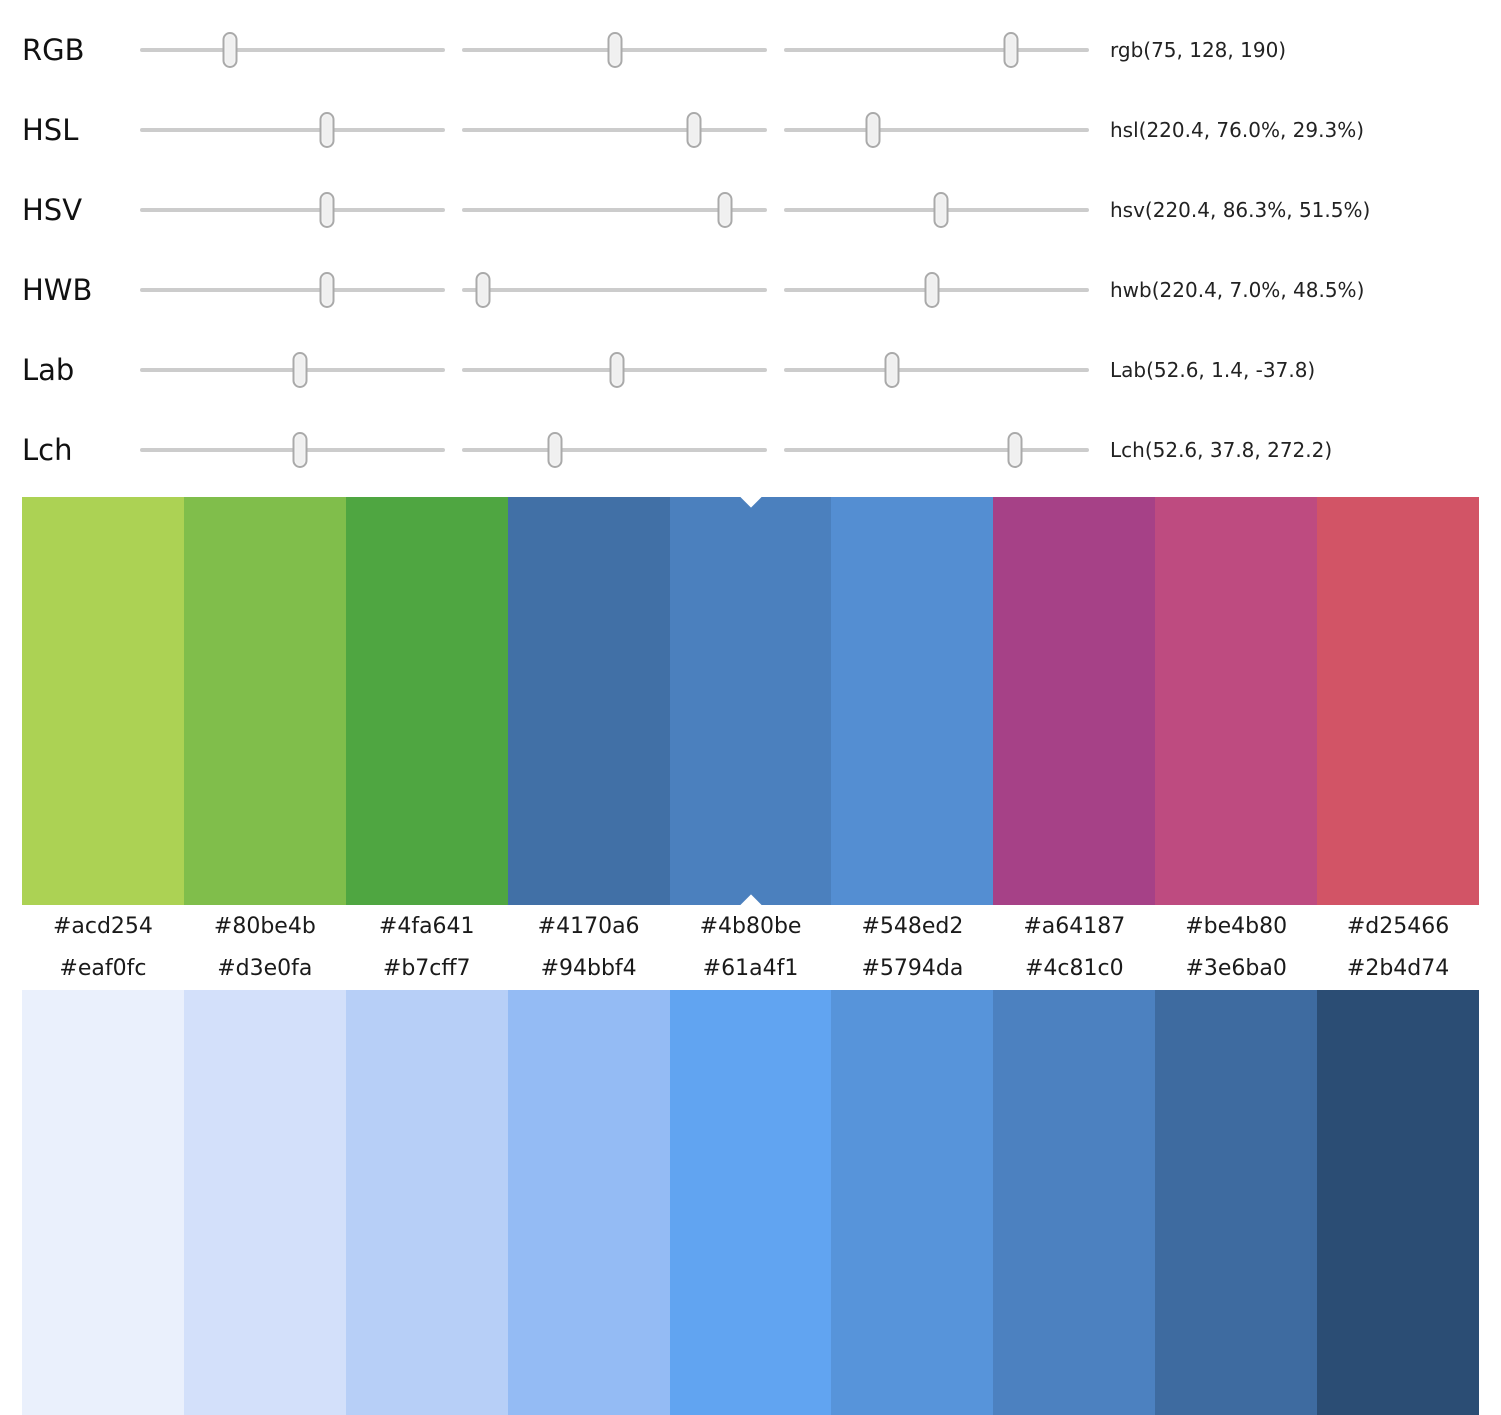 Image resolution: width=1501 pixels, height=1415 pixels. I want to click on hex-label: #94bbf4, so click(588, 968).